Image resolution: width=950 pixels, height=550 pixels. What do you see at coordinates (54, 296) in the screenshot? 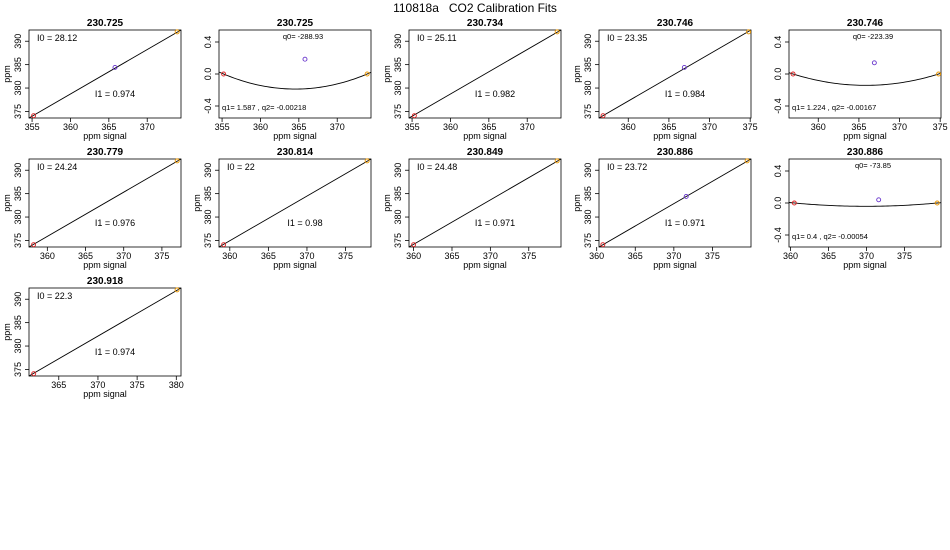
I see `annotation: I0 = 22.3` at bounding box center [54, 296].